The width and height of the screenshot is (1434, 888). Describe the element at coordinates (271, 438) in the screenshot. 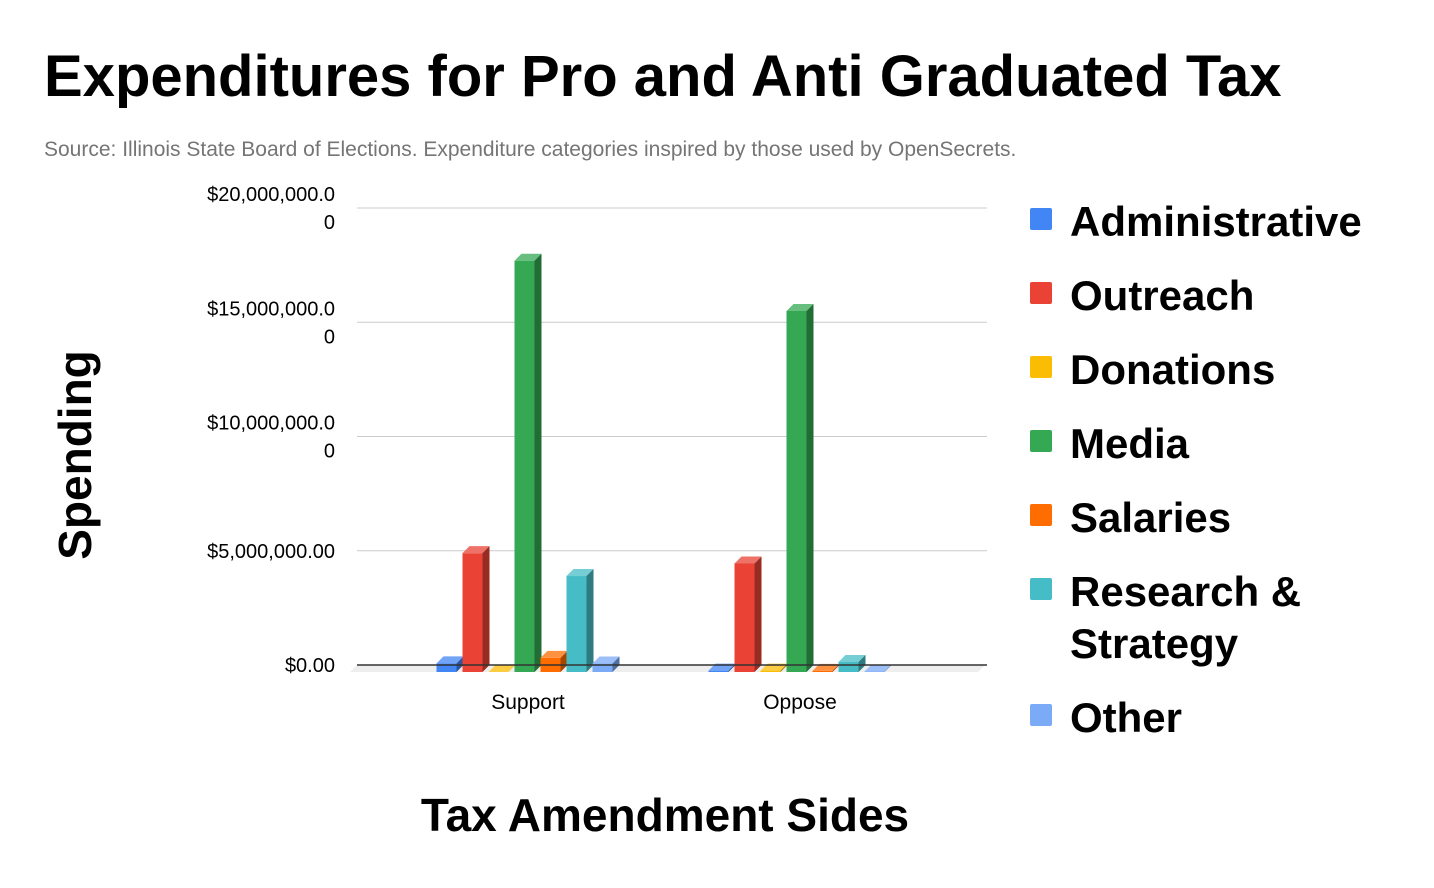

I see `y-tick-label: $10,000,000.0 0` at that location.